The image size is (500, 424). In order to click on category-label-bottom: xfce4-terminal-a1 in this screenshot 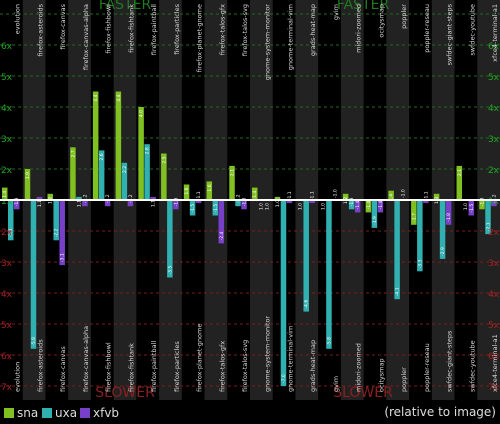, I will do `click(495, 363)`.